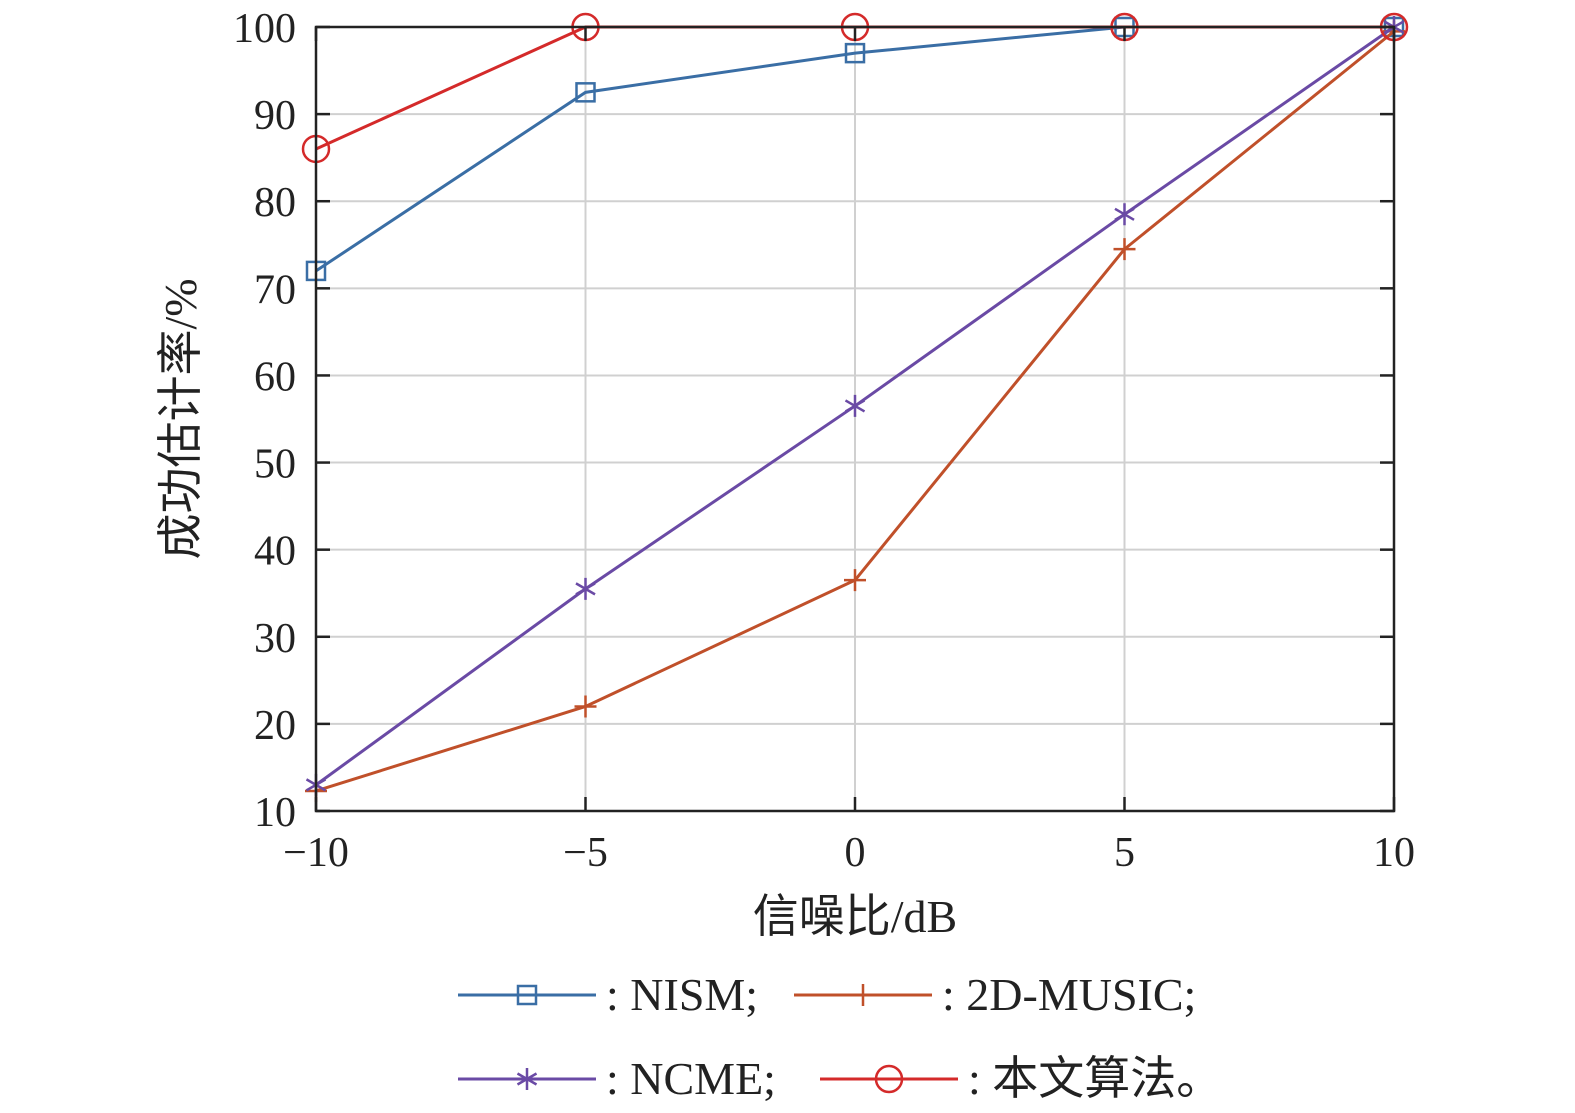 The height and width of the screenshot is (1113, 1575). I want to click on y-tick-label: 40, so click(275, 552).